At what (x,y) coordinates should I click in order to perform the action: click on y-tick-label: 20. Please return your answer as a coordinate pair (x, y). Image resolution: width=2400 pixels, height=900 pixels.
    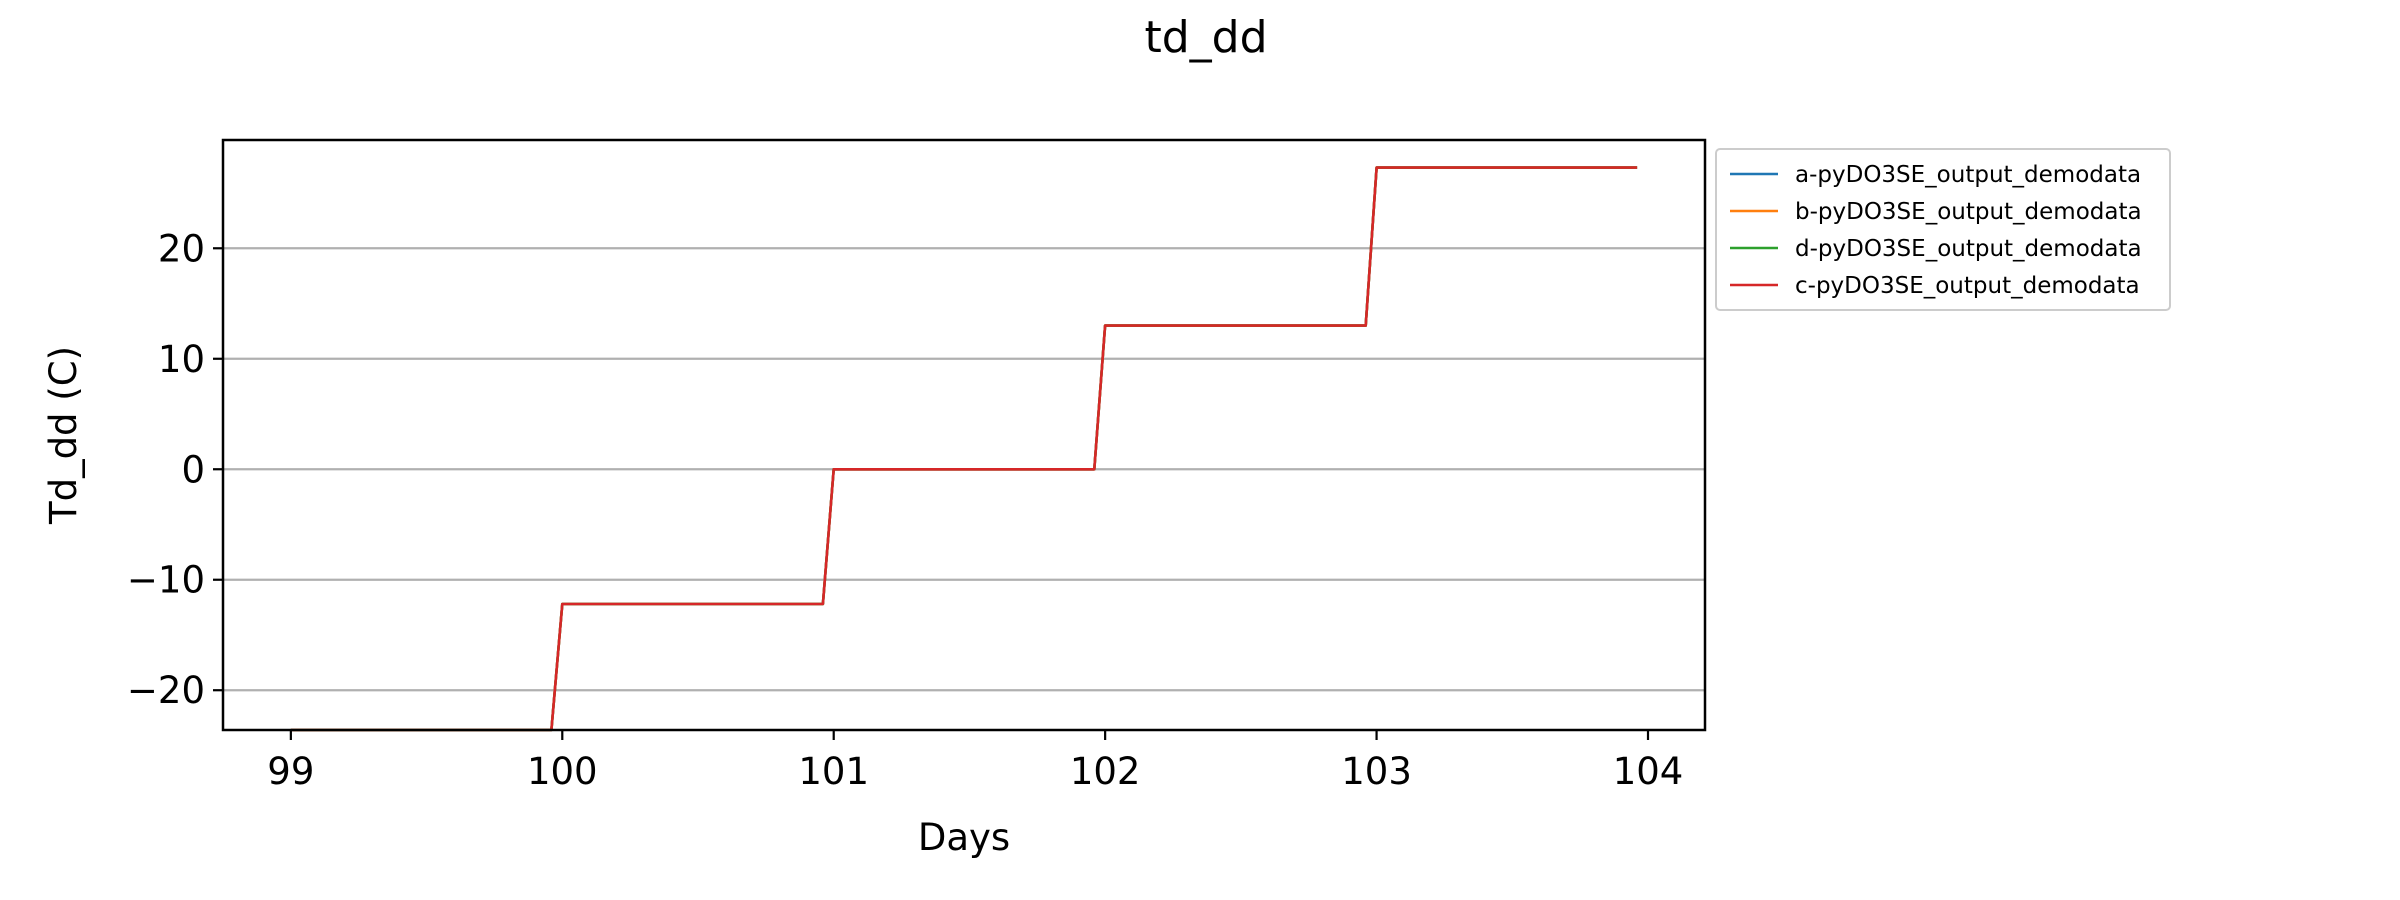
    Looking at the image, I should click on (181, 248).